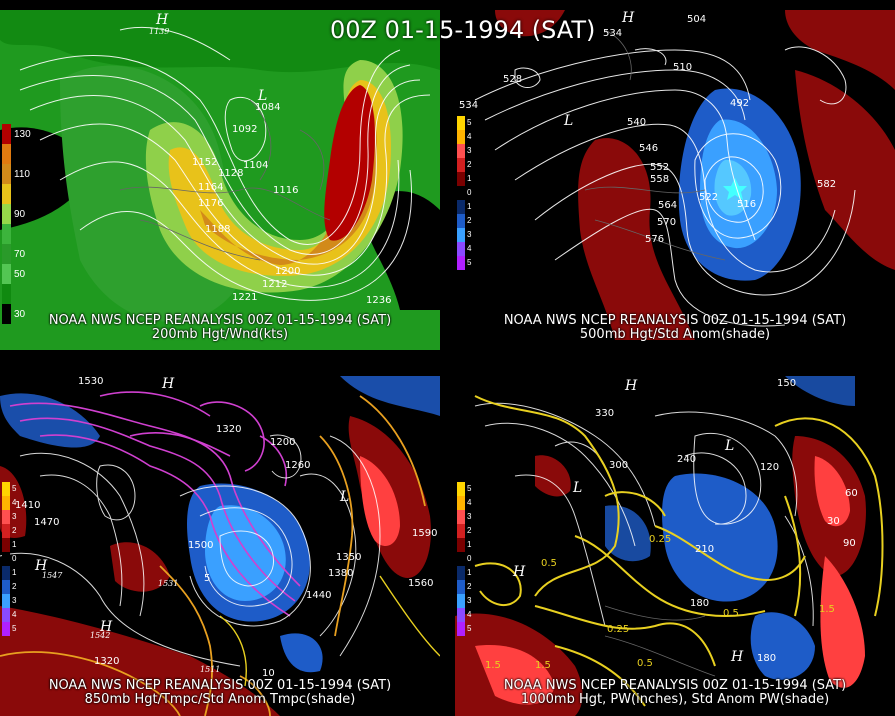 The height and width of the screenshot is (716, 895). Describe the element at coordinates (424, 533) in the screenshot. I see `contour-label: 1590` at that location.